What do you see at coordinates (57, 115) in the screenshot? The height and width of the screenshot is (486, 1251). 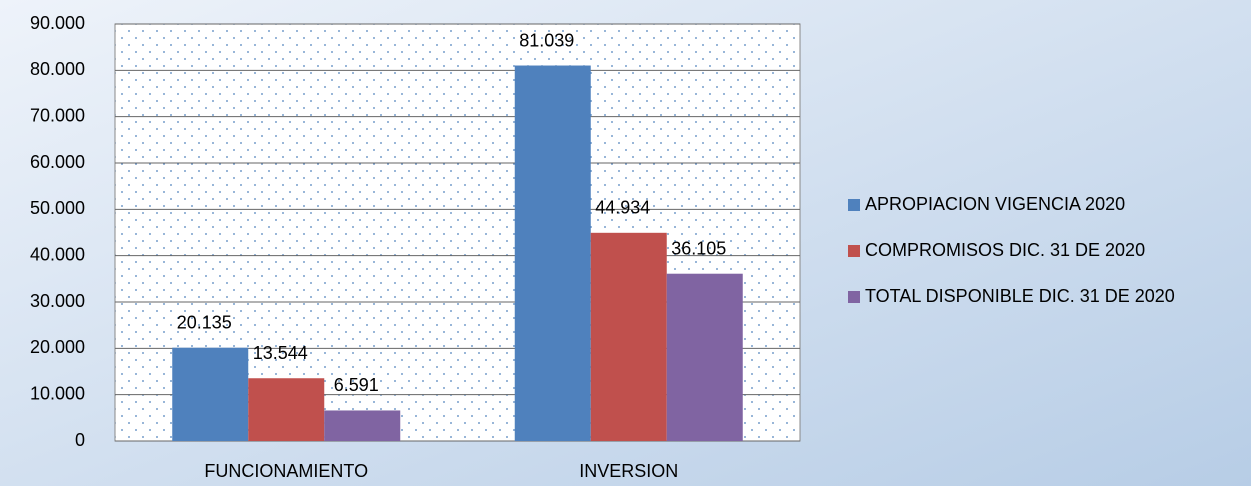 I see `y-tick-label: 70.000` at bounding box center [57, 115].